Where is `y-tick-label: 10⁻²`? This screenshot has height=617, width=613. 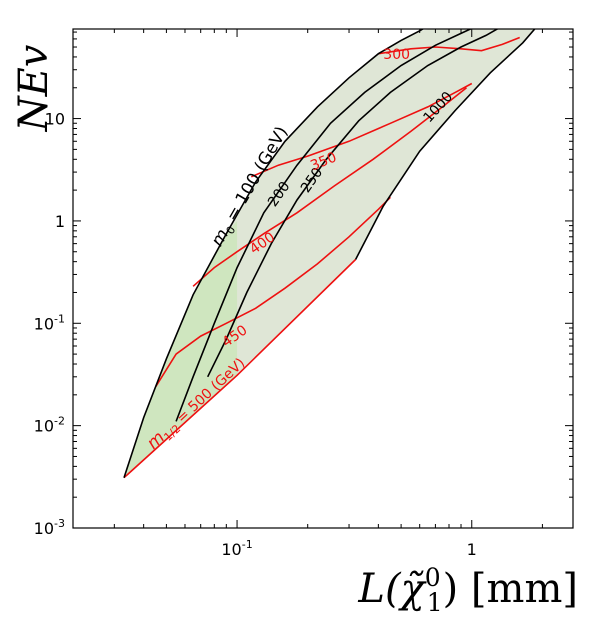
y-tick-label: 10⁻² is located at coordinates (49, 425).